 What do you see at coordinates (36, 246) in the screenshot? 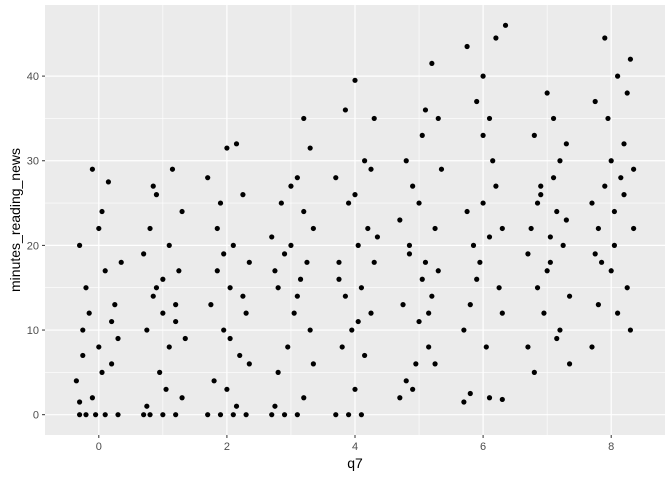
I see `y-ticks: 0 10 20 30 40` at bounding box center [36, 246].